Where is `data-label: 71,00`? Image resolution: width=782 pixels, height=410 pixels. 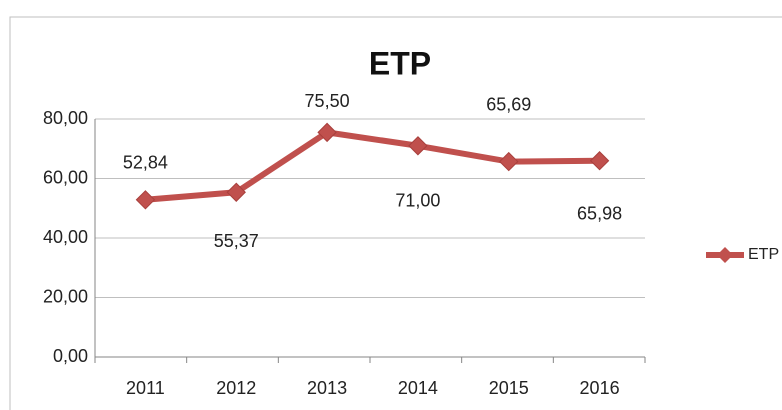 data-label: 71,00 is located at coordinates (417, 201).